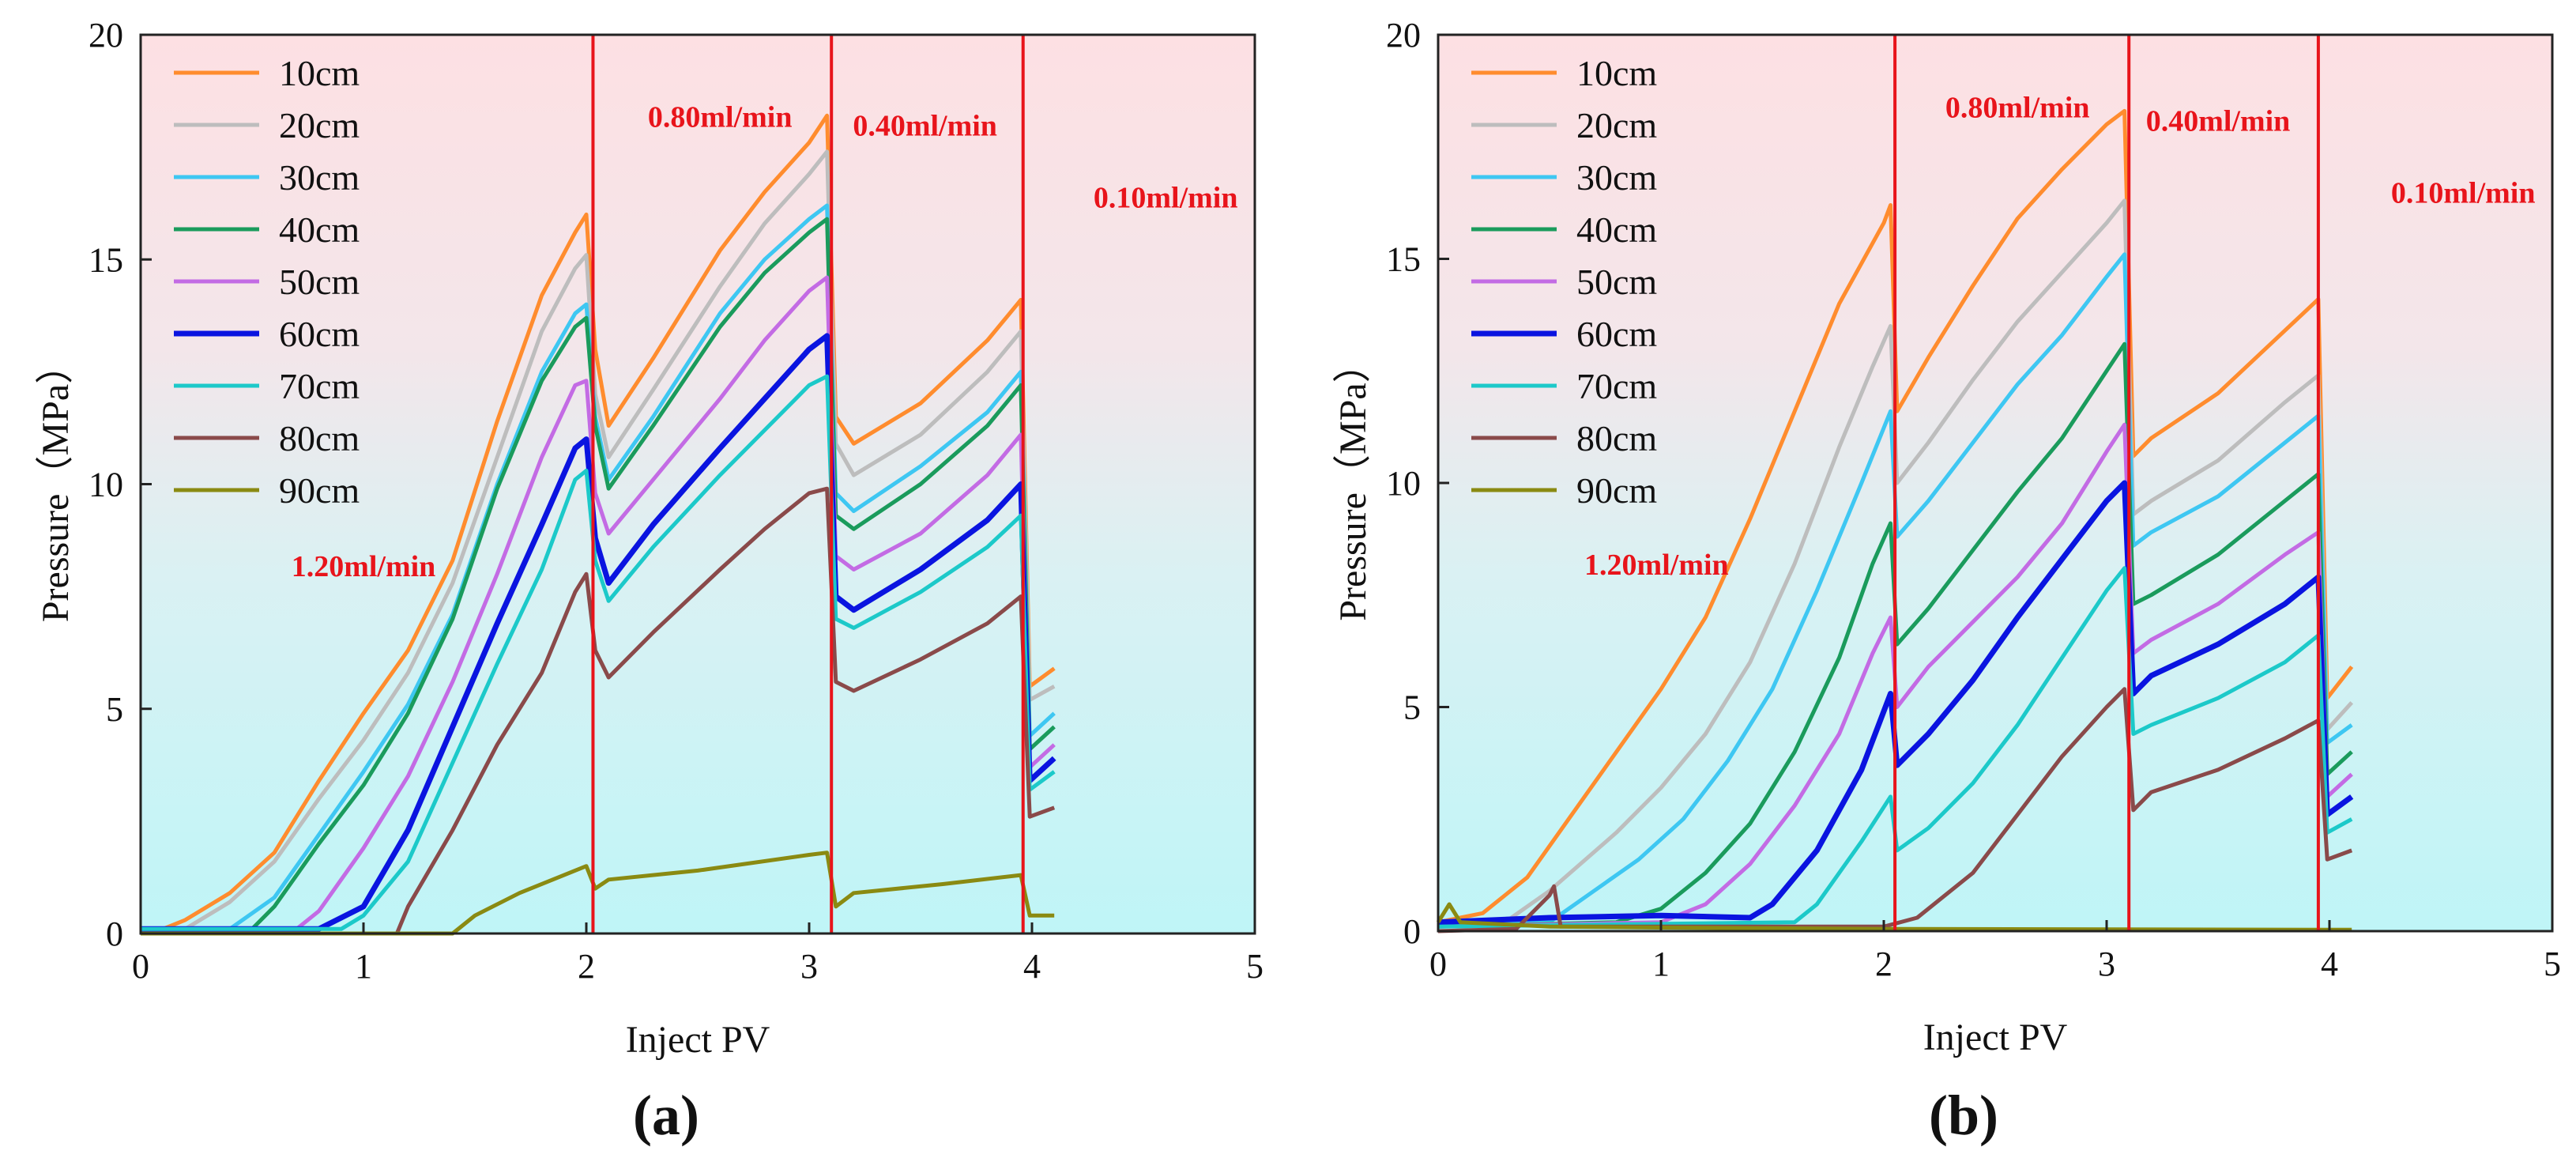  I want to click on series-line-60cm, so click(1895, 703).